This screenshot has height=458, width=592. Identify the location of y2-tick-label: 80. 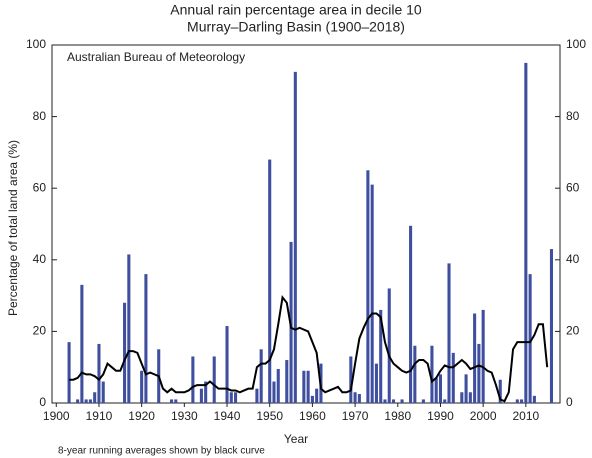
(573, 116).